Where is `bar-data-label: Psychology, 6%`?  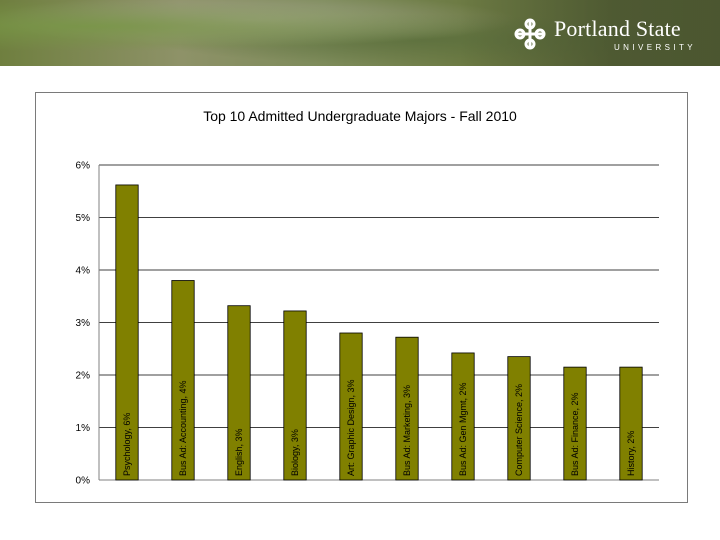 bar-data-label: Psychology, 6% is located at coordinates (127, 444).